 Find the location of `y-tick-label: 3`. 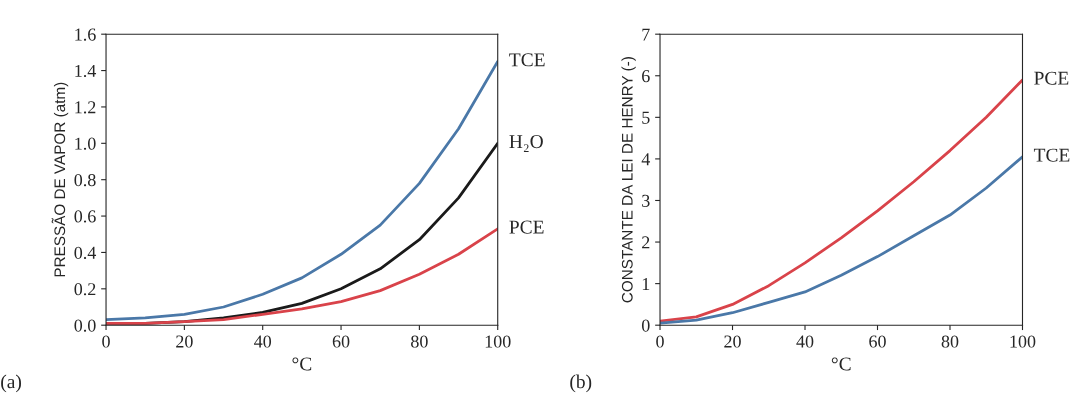

y-tick-label: 3 is located at coordinates (646, 200).